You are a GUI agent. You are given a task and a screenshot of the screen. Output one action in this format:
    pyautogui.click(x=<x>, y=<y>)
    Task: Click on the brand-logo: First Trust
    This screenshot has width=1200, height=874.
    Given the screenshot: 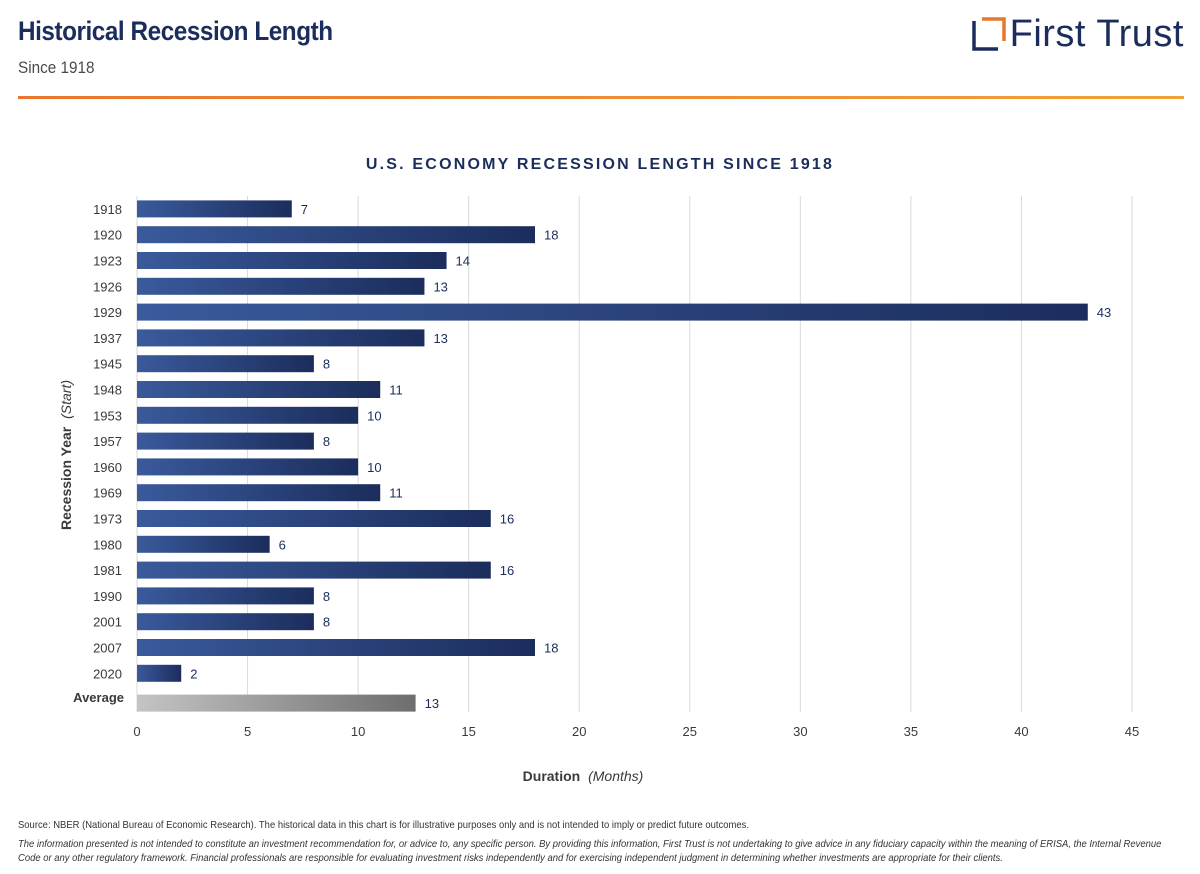 What is the action you would take?
    pyautogui.click(x=1077, y=34)
    